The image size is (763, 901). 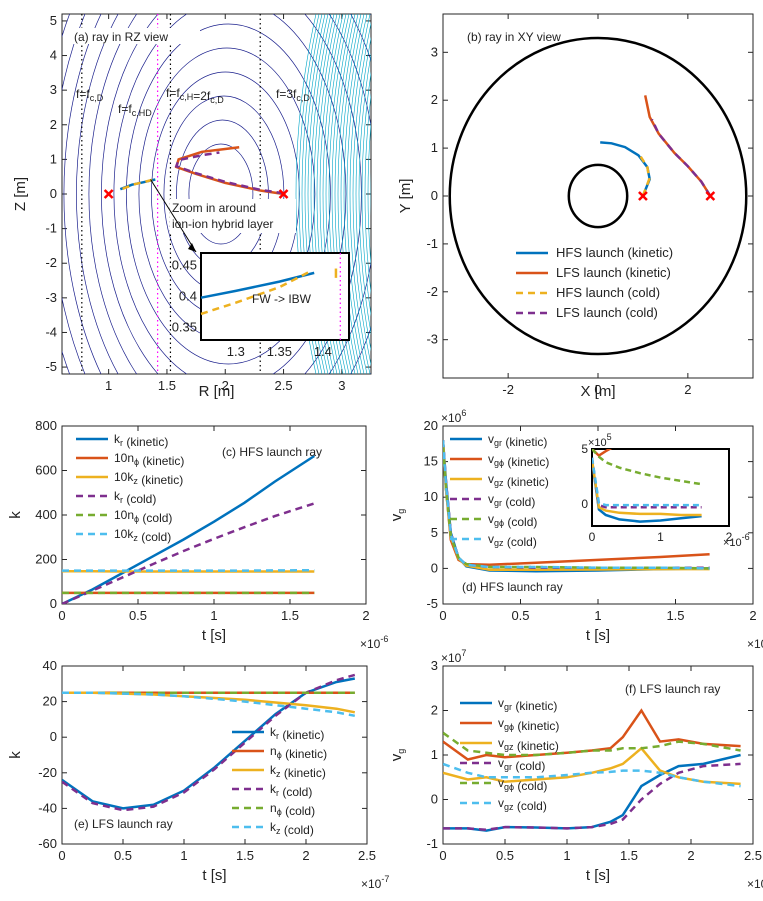 What do you see at coordinates (341, 385) in the screenshot?
I see `a-xtick-label: 3` at bounding box center [341, 385].